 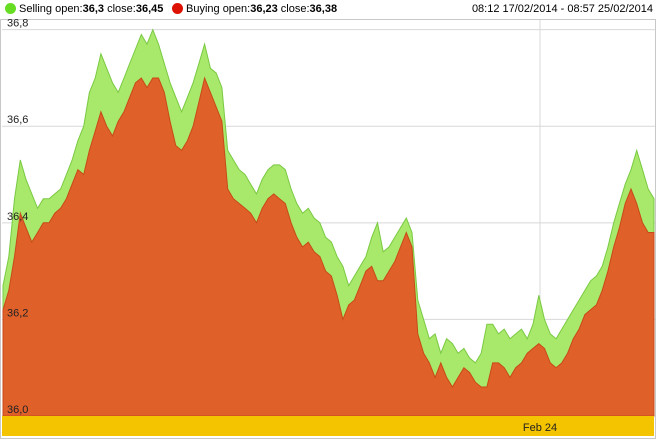 What do you see at coordinates (264, 9) in the screenshot?
I see `buying-open-value: 36,23` at bounding box center [264, 9].